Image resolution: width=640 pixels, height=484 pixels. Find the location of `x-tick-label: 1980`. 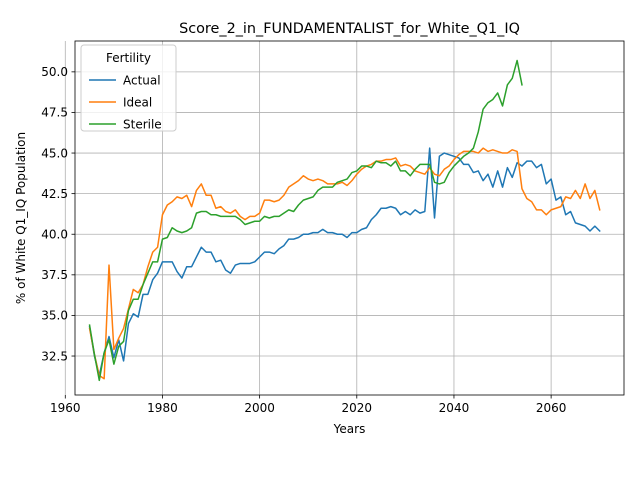

x-tick-label: 1980 is located at coordinates (162, 408).